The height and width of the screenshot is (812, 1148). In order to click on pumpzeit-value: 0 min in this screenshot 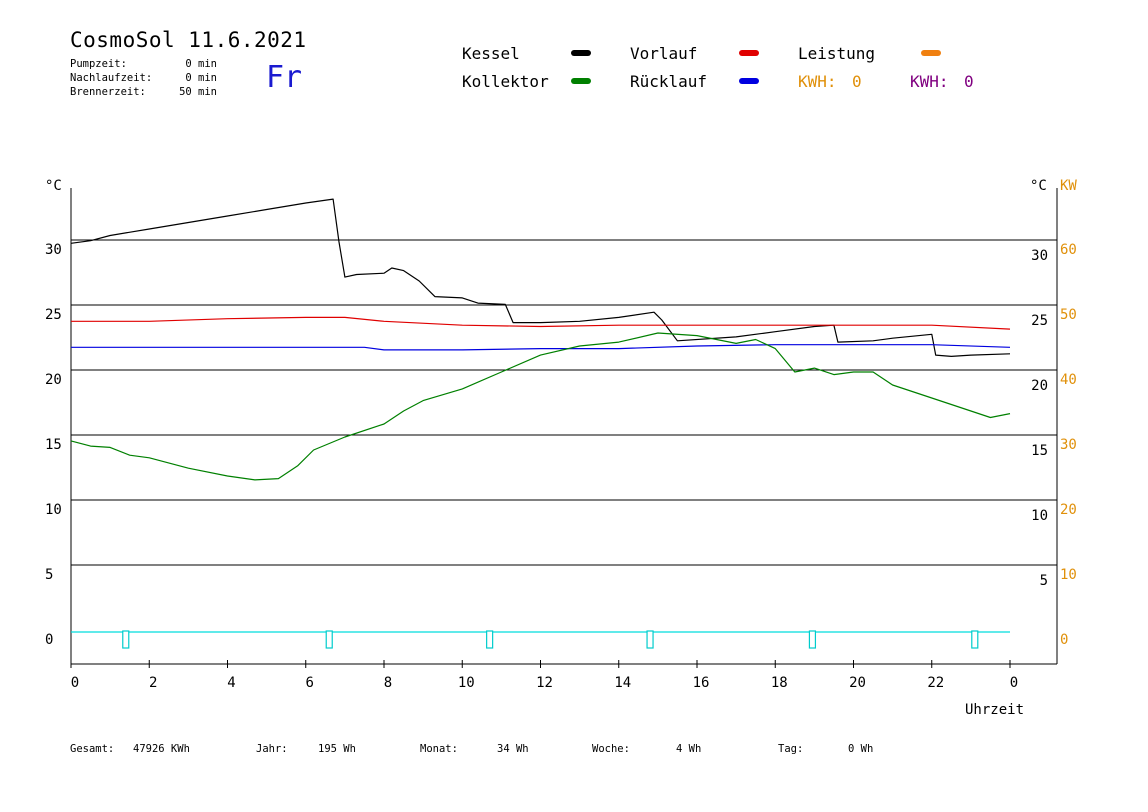, I will do `click(201, 64)`.